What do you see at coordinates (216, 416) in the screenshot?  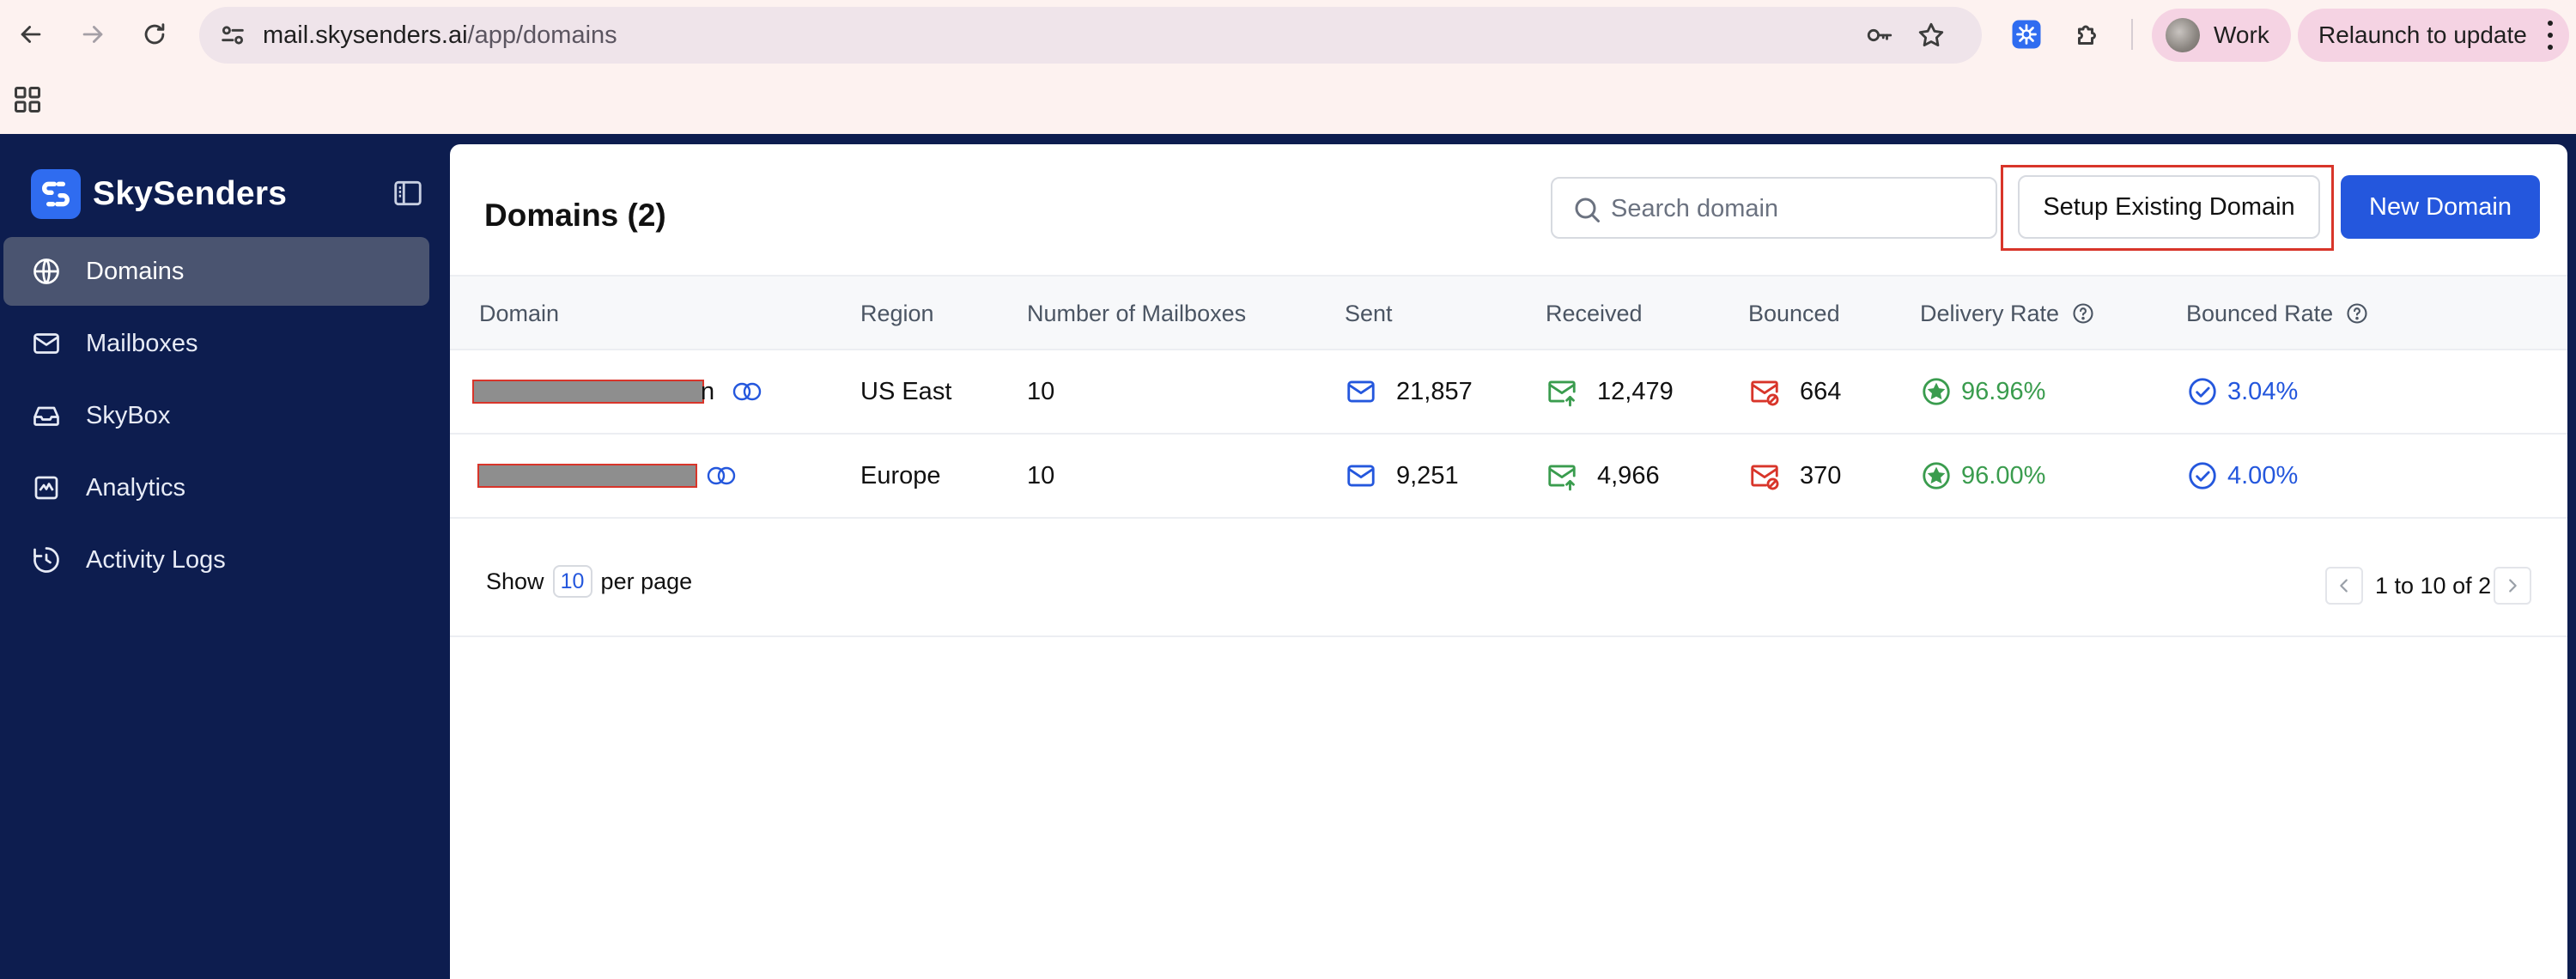 I see `sidebar-item-skybox: SkyBox` at bounding box center [216, 416].